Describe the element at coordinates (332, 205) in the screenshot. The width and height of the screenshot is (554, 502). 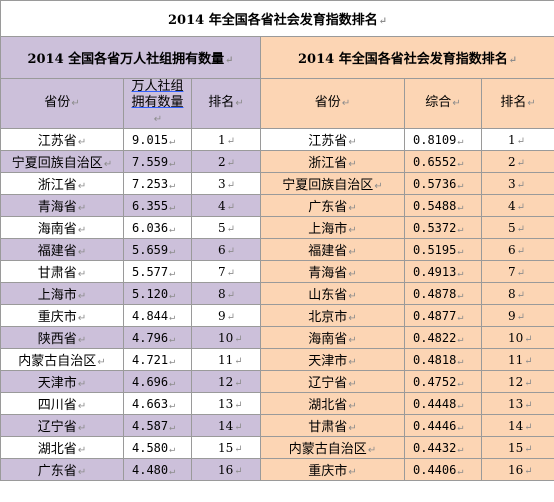
I see `right-province-cell: 广东省↵` at that location.